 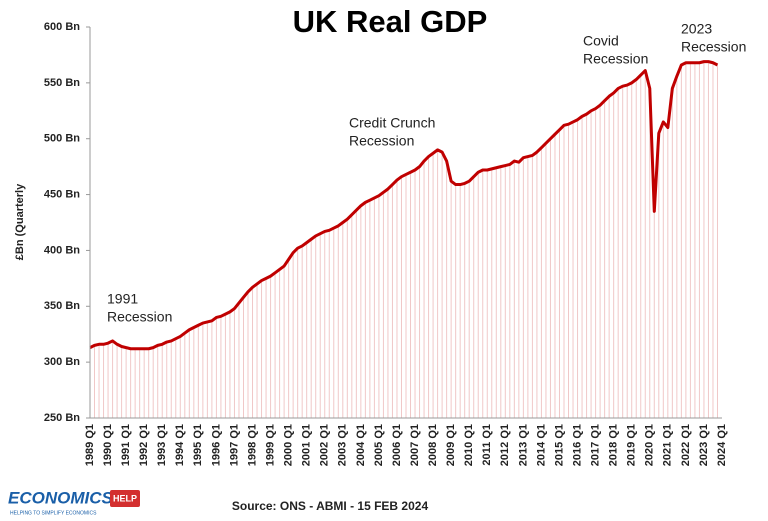 I want to click on annotation: 1991, so click(x=122, y=299).